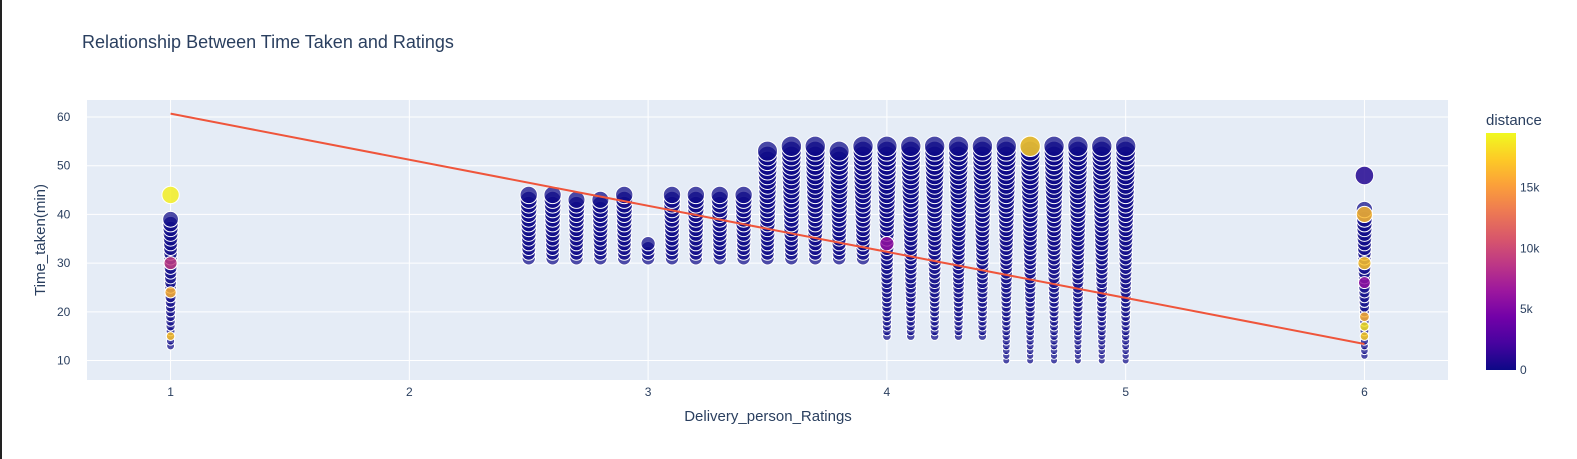 The height and width of the screenshot is (459, 1577). Describe the element at coordinates (64, 312) in the screenshot. I see `y-tick-label: 20` at that location.